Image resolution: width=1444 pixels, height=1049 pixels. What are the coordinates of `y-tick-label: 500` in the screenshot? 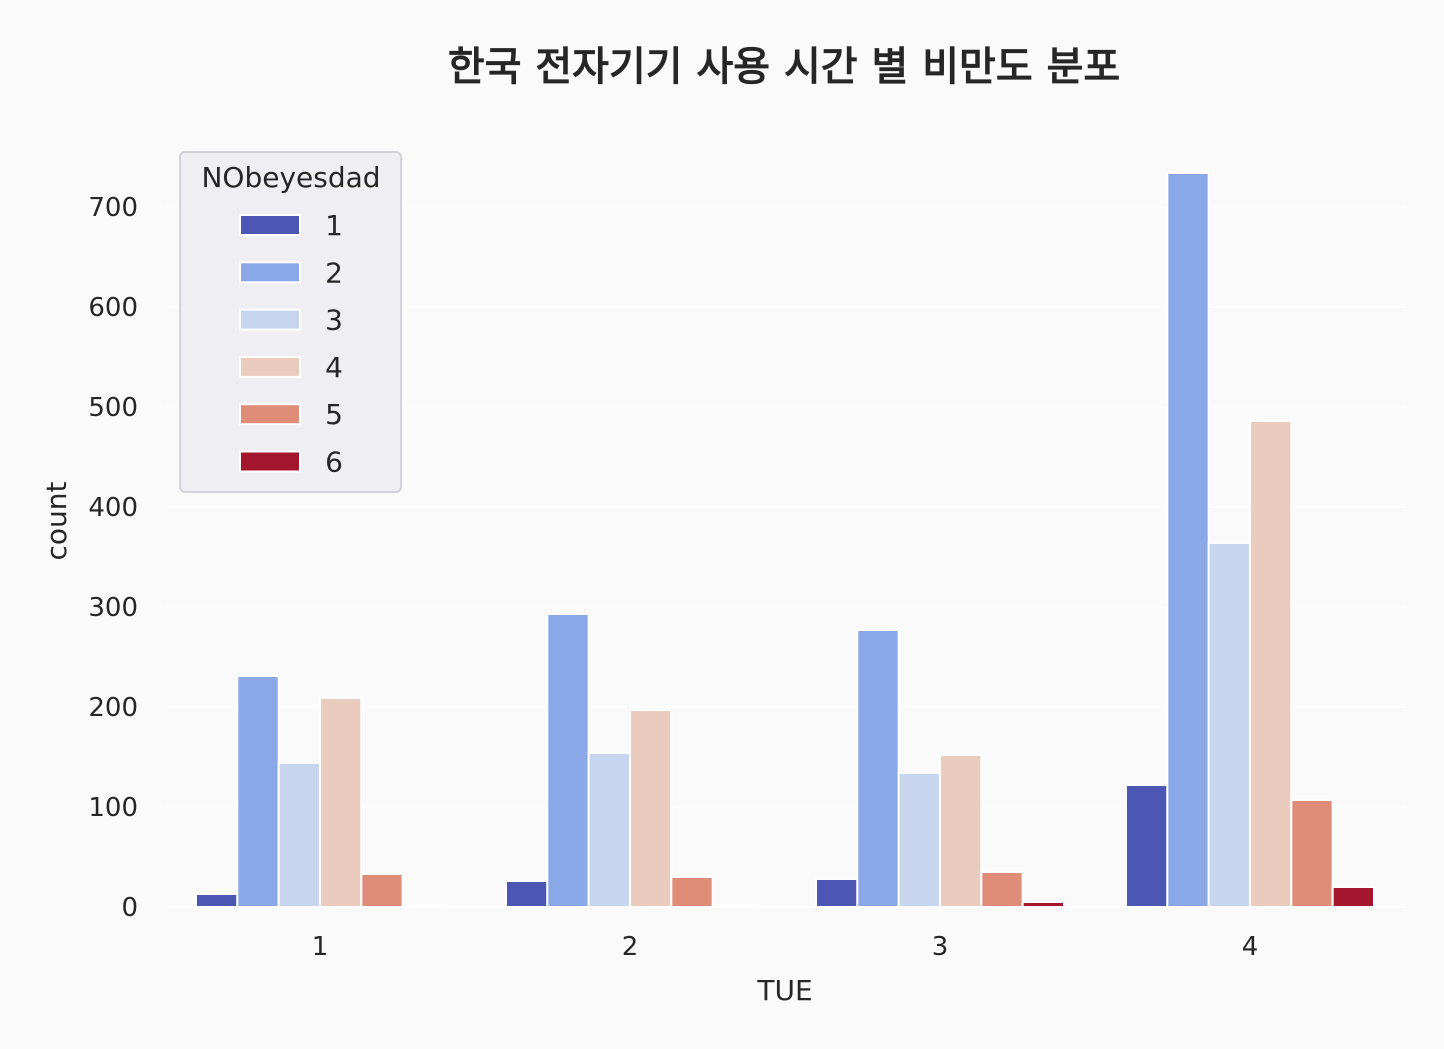 It's located at (113, 408).